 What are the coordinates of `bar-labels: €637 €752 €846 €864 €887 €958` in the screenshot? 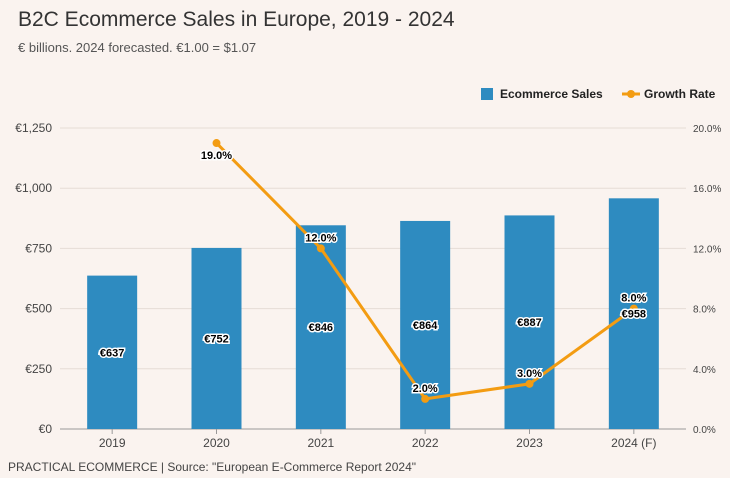 It's located at (372, 334).